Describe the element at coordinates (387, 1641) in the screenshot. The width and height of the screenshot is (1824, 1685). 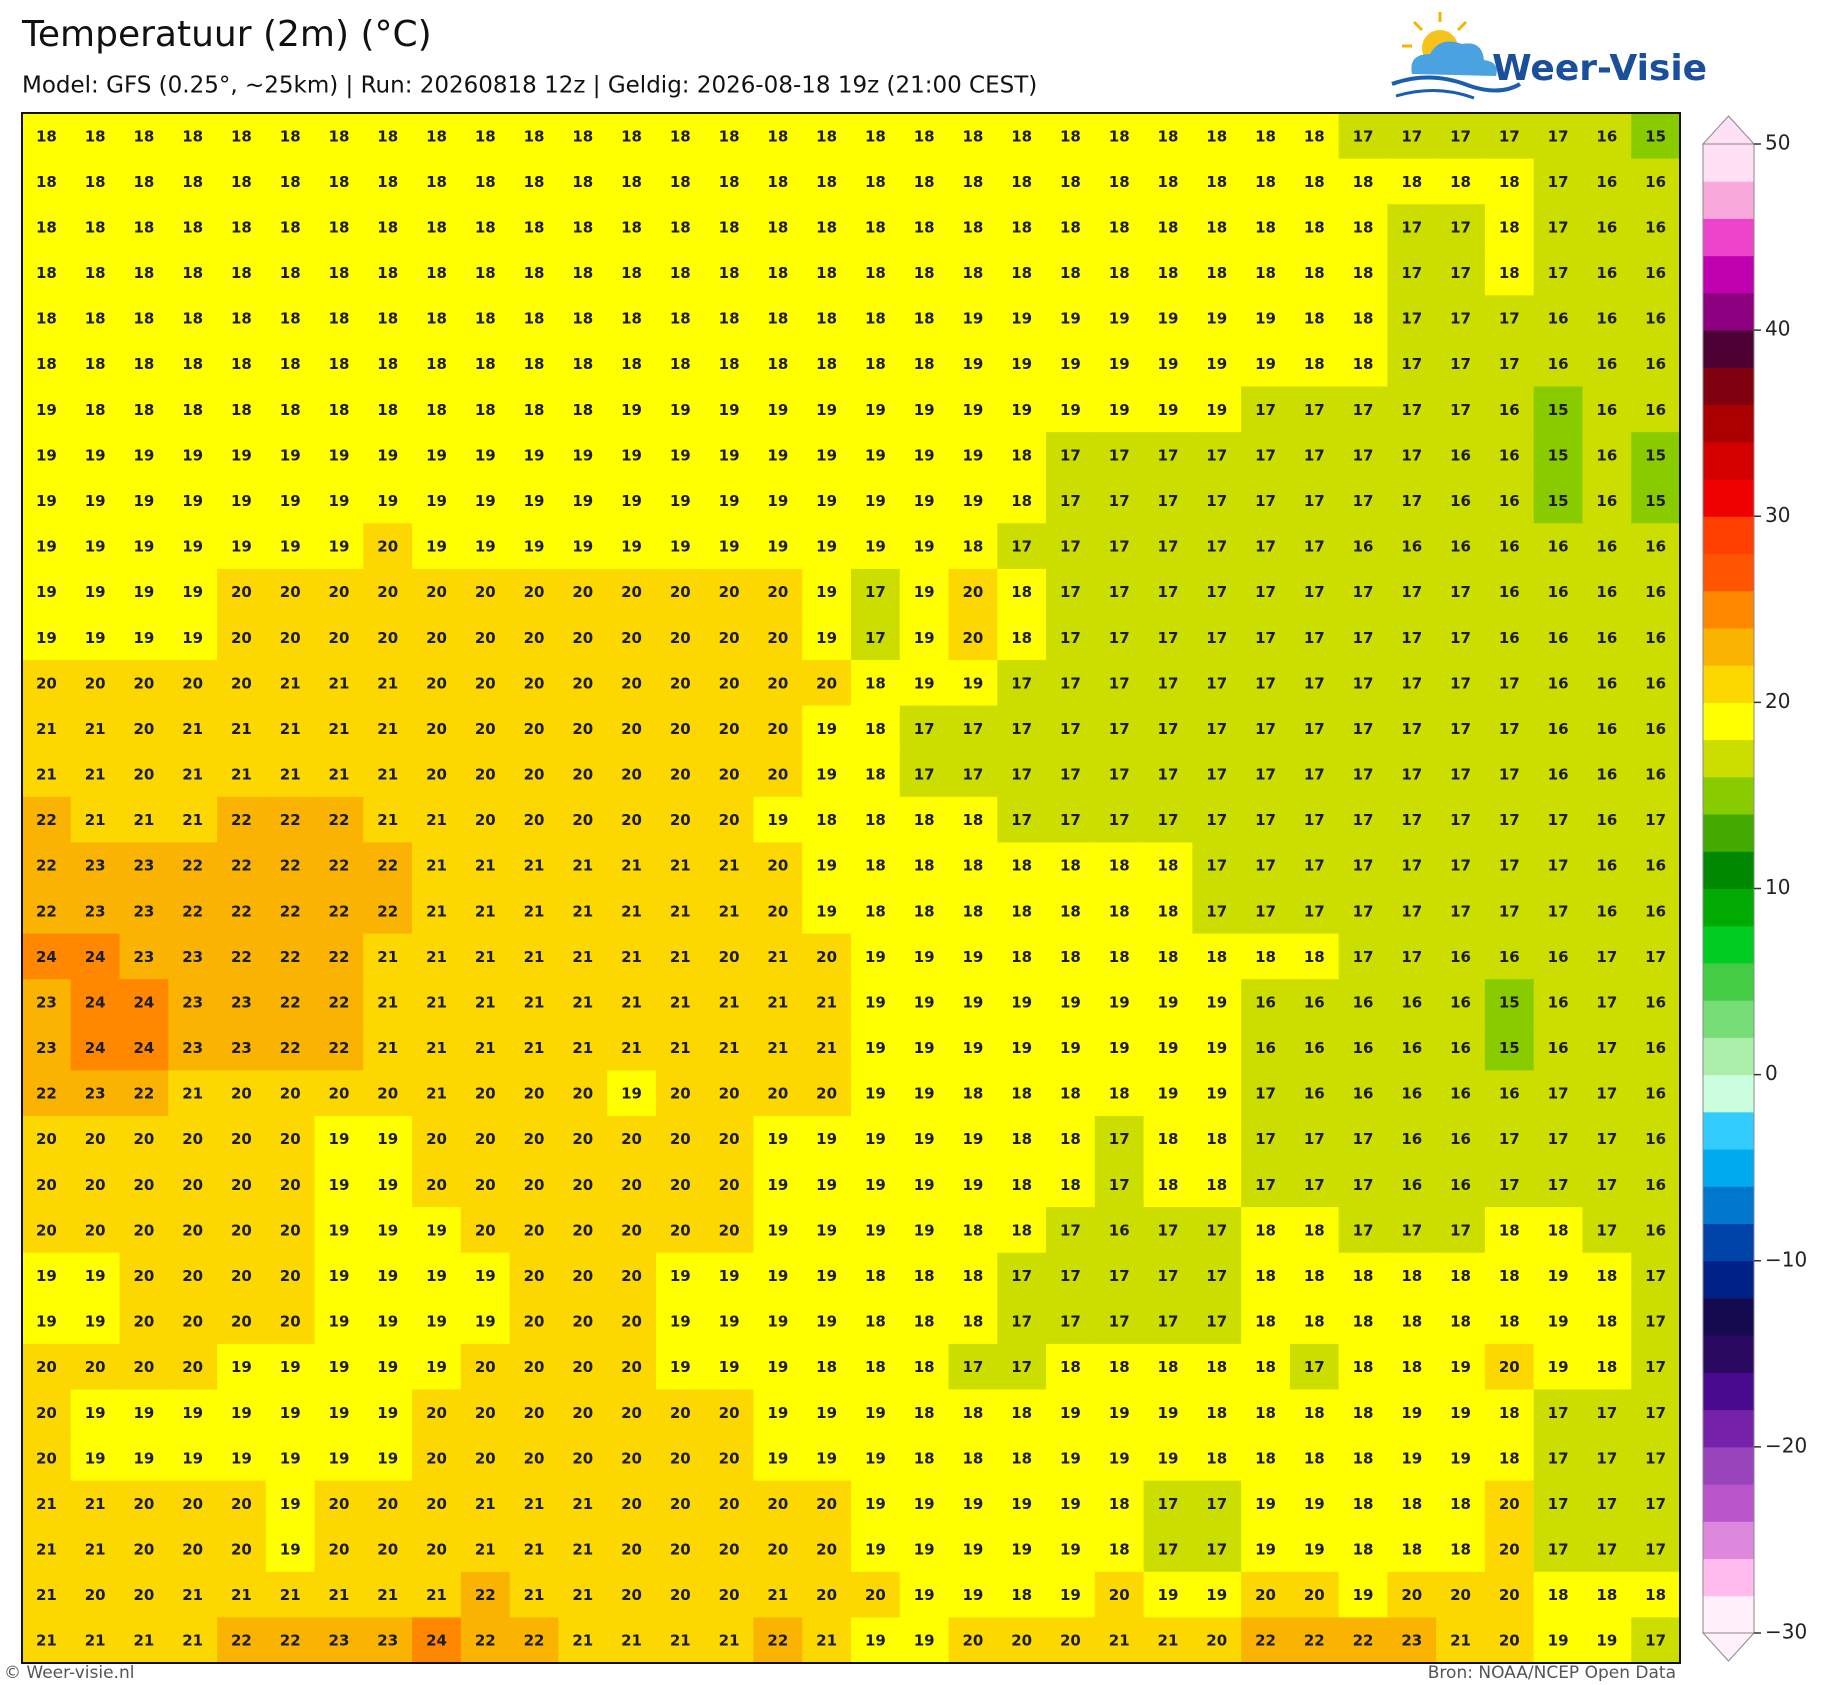
I see `temperature-label: 23` at that location.